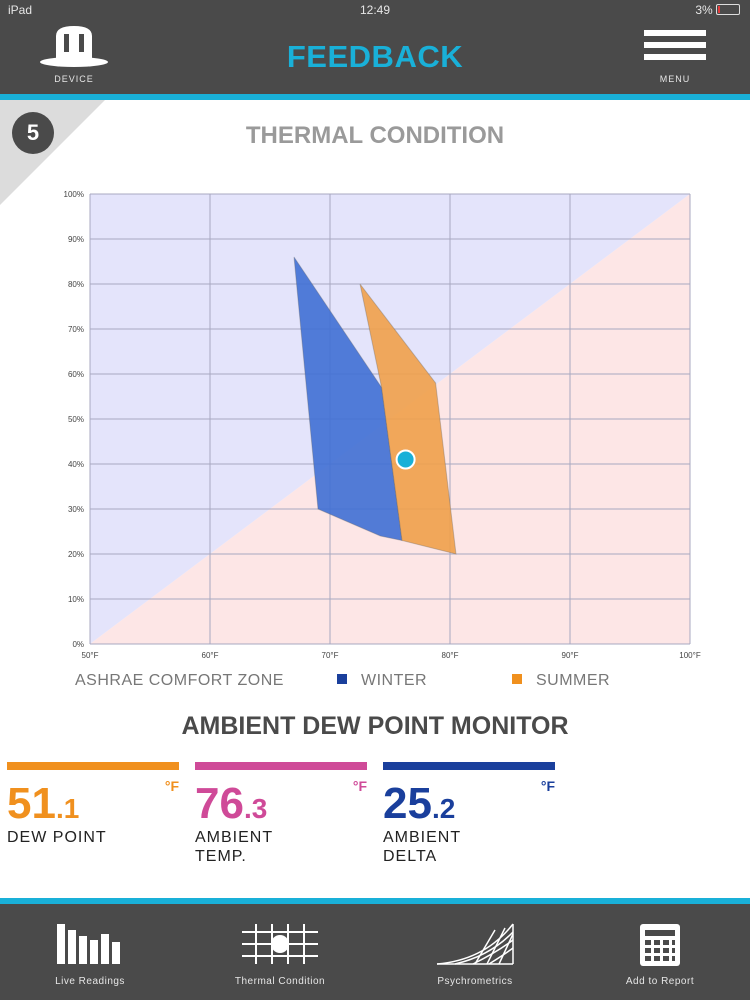  I want to click on series-summer-zone, so click(408, 419).